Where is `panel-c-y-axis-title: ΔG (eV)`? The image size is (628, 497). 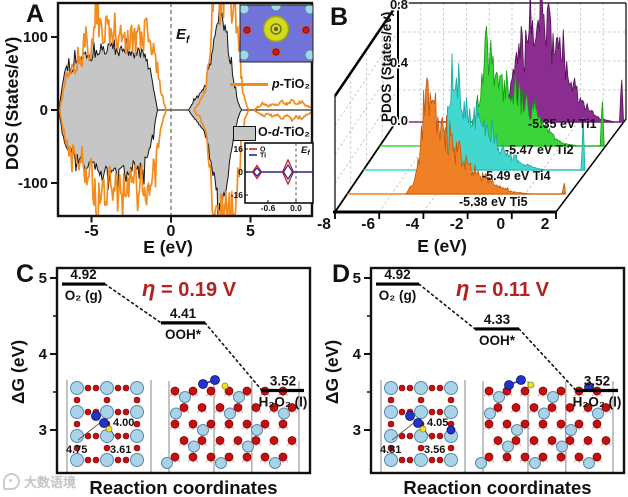
panel-c-y-axis-title: ΔG (eV) is located at coordinates (18, 372).